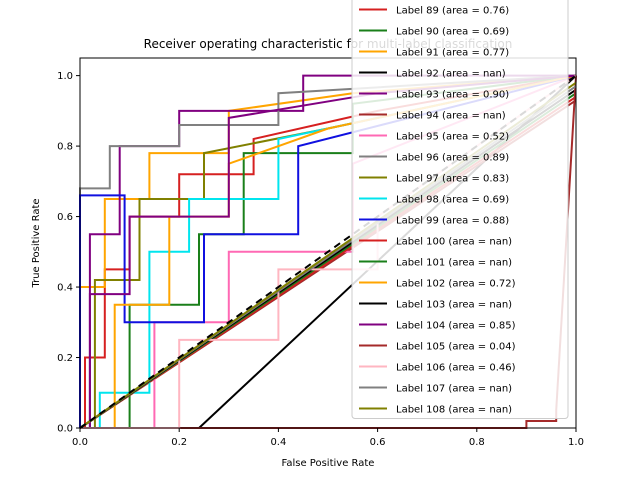  What do you see at coordinates (452, 200) in the screenshot?
I see `legend-entry-9: Label 98 (area = 0.69)` at bounding box center [452, 200].